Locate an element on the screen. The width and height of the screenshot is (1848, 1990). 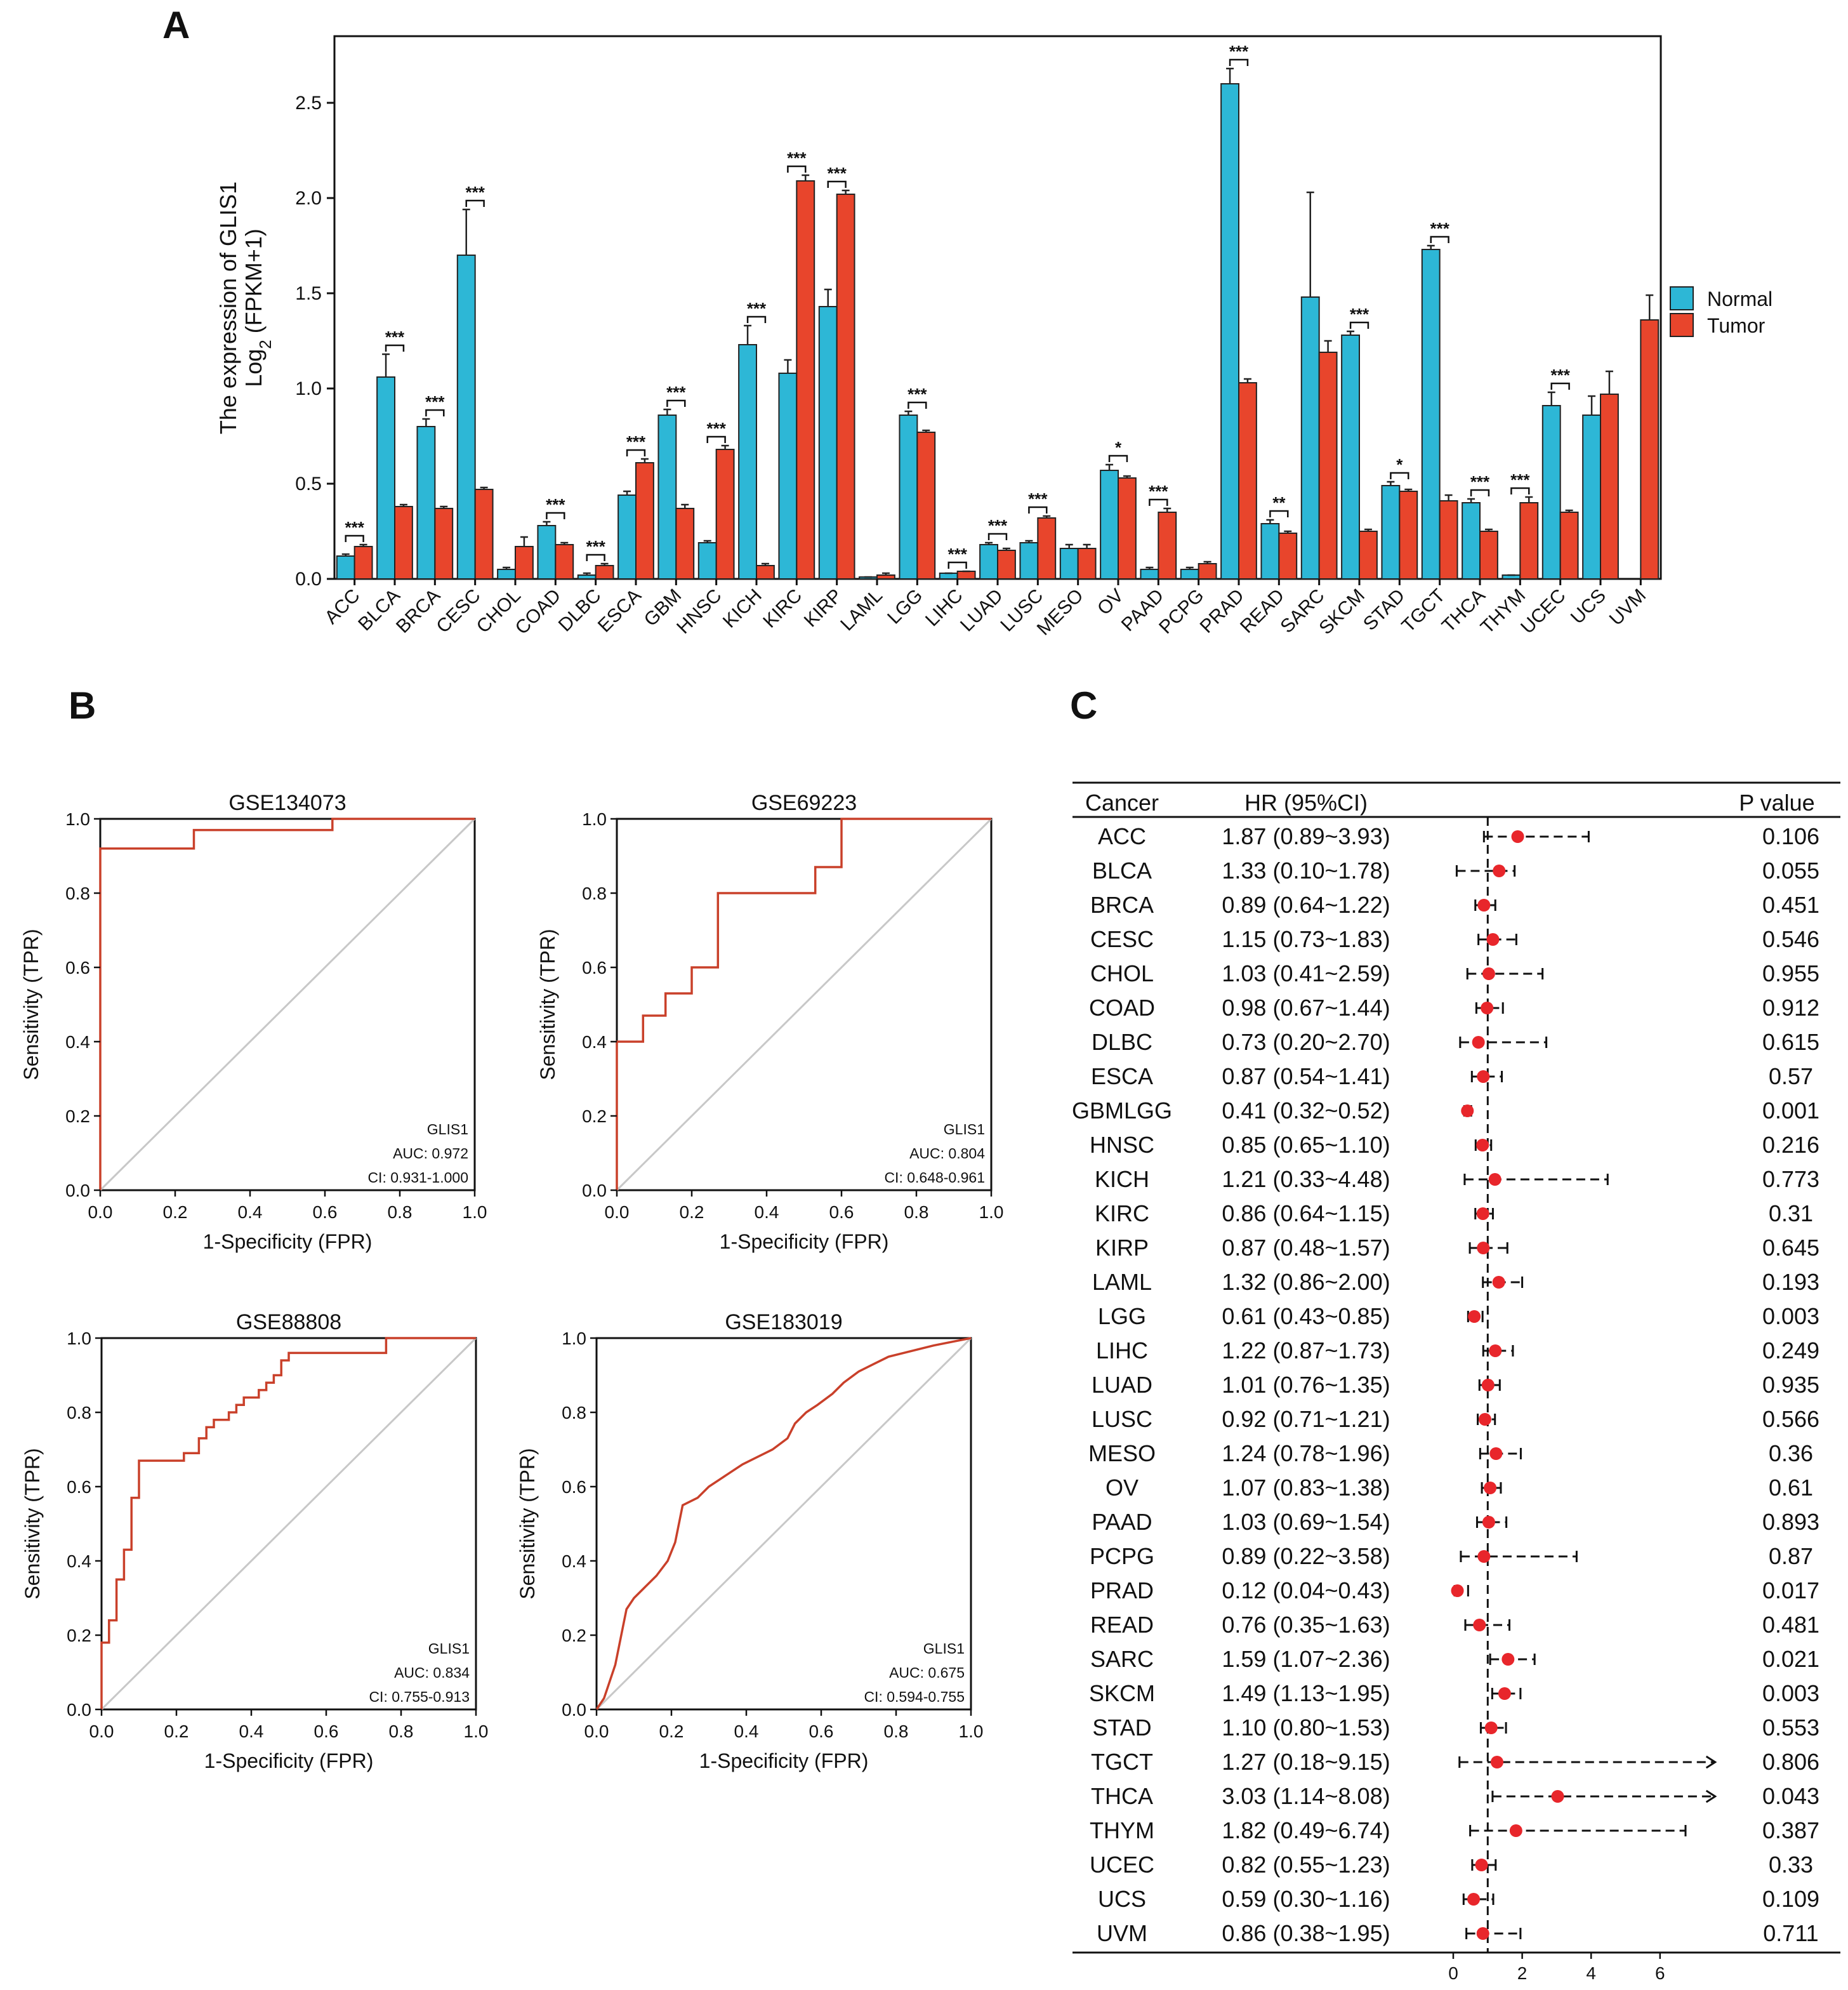
forest-p-value: 0.87 is located at coordinates (1791, 1556).